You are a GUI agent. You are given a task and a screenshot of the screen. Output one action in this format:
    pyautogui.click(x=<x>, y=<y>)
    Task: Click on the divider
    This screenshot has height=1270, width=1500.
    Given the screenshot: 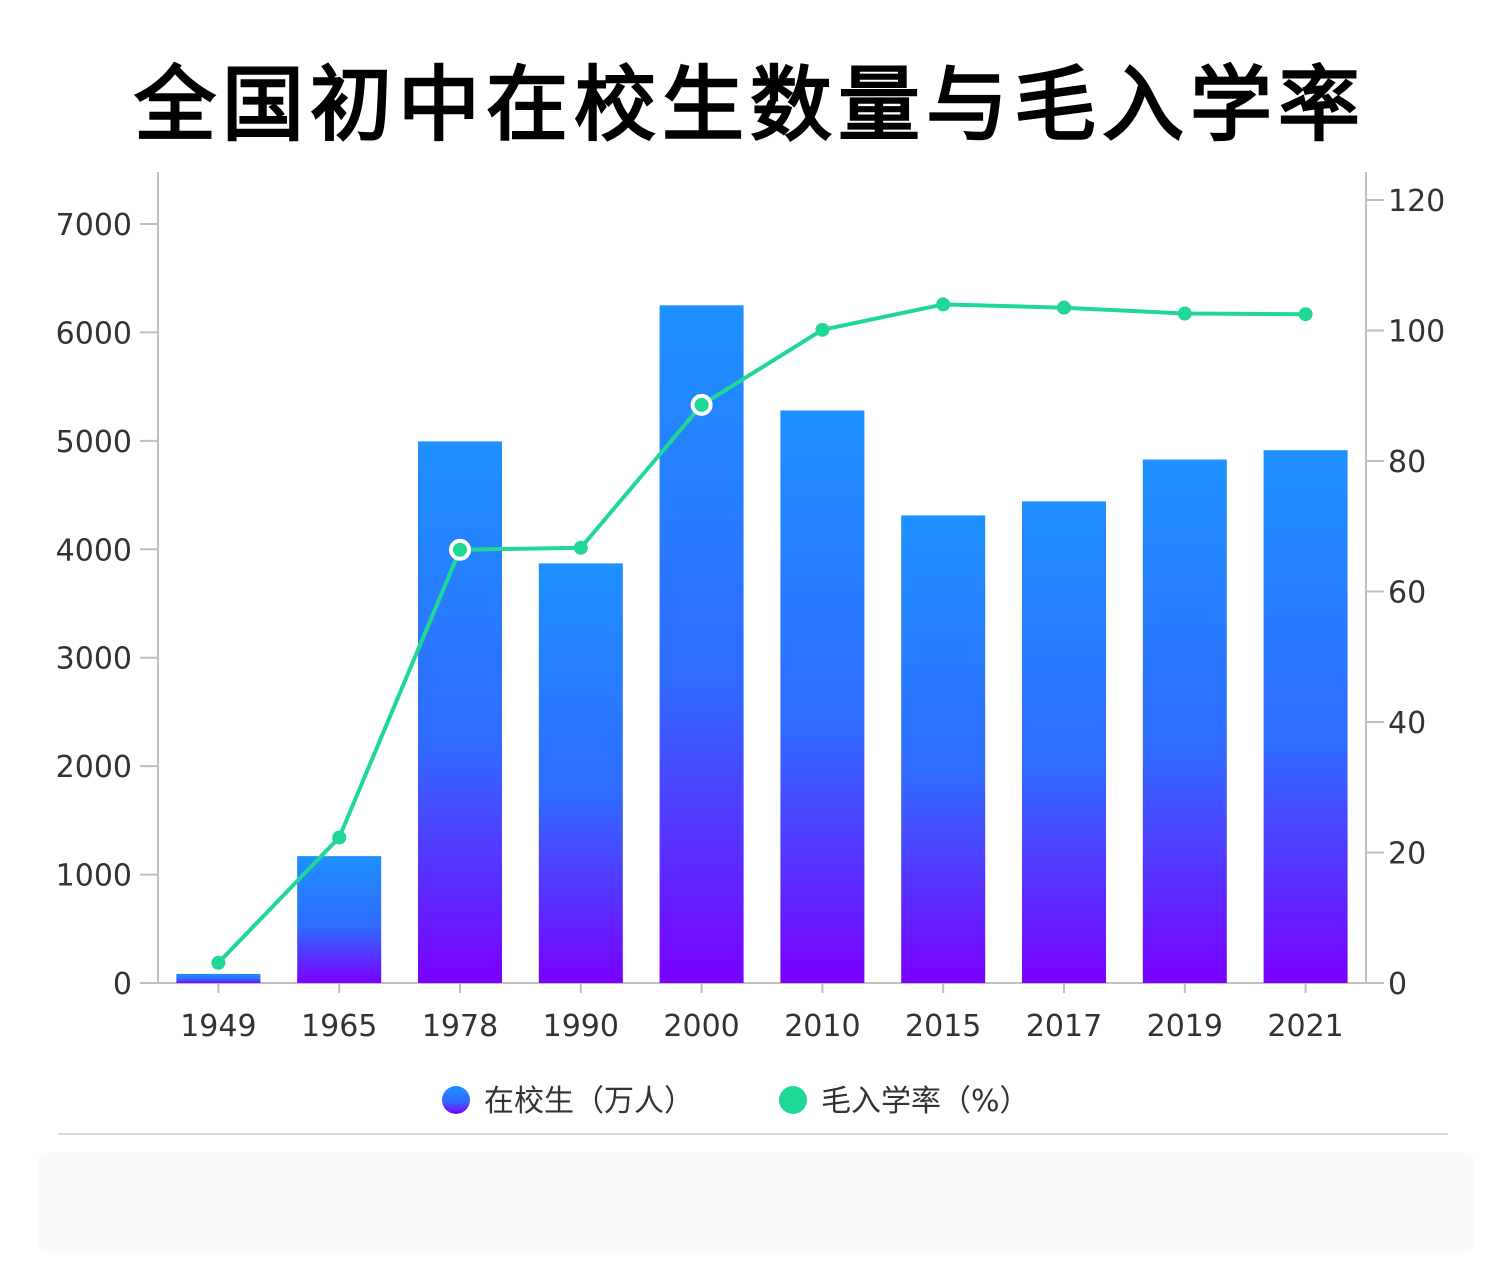 What is the action you would take?
    pyautogui.click(x=753, y=1134)
    